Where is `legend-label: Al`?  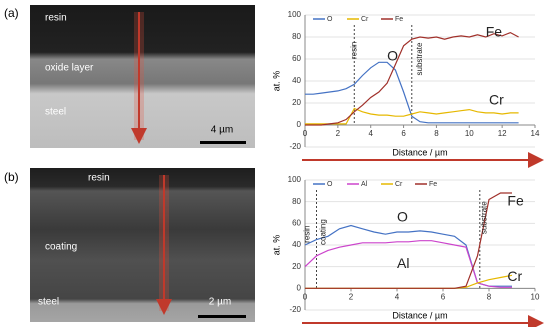
legend-label: Al is located at coordinates (364, 184).